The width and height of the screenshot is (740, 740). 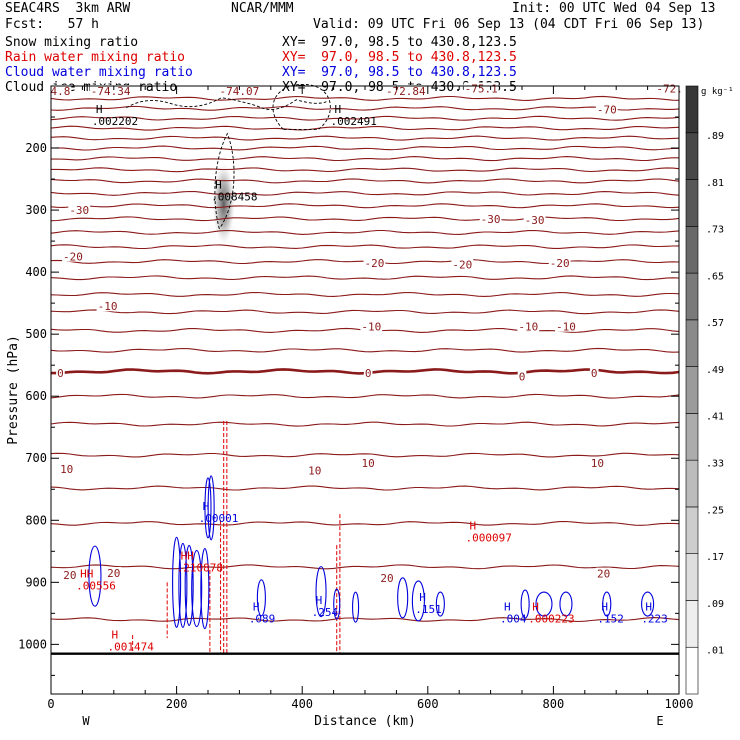 What do you see at coordinates (99, 72) in the screenshot?
I see `field-name-cloud-water: Cloud water mixing ratio` at bounding box center [99, 72].